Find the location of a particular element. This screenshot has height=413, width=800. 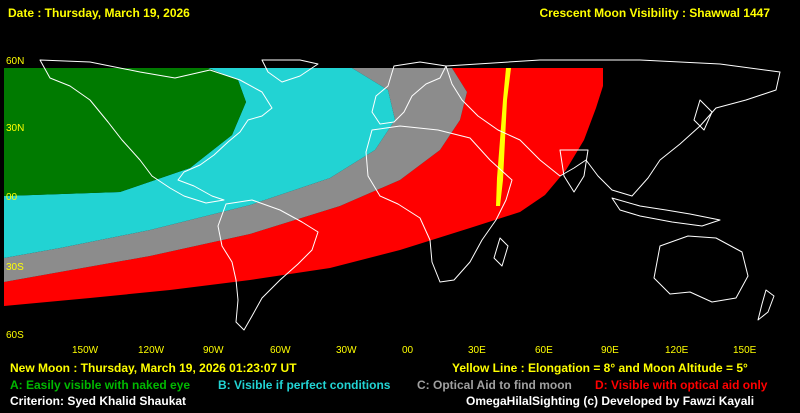

lon-label: 120W is located at coordinates (151, 350).